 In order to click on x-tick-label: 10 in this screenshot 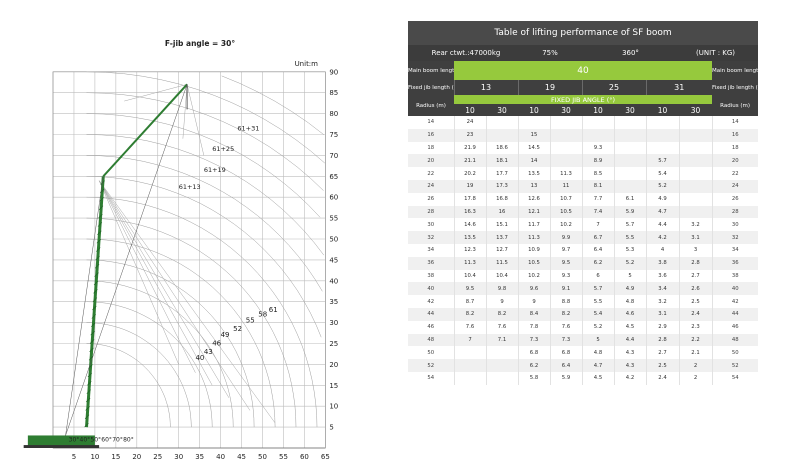, I will do `click(94, 457)`.